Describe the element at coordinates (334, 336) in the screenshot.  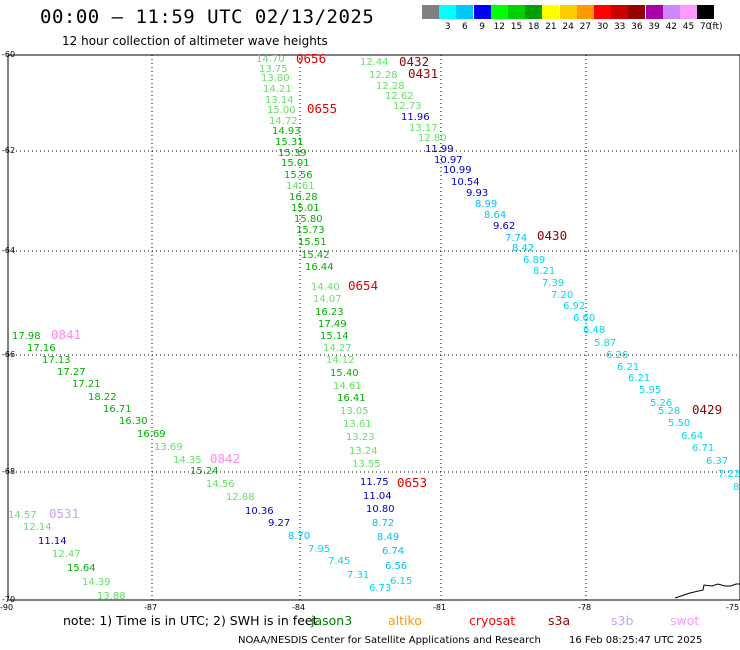
I see `wave-height-label: 15.14` at that location.